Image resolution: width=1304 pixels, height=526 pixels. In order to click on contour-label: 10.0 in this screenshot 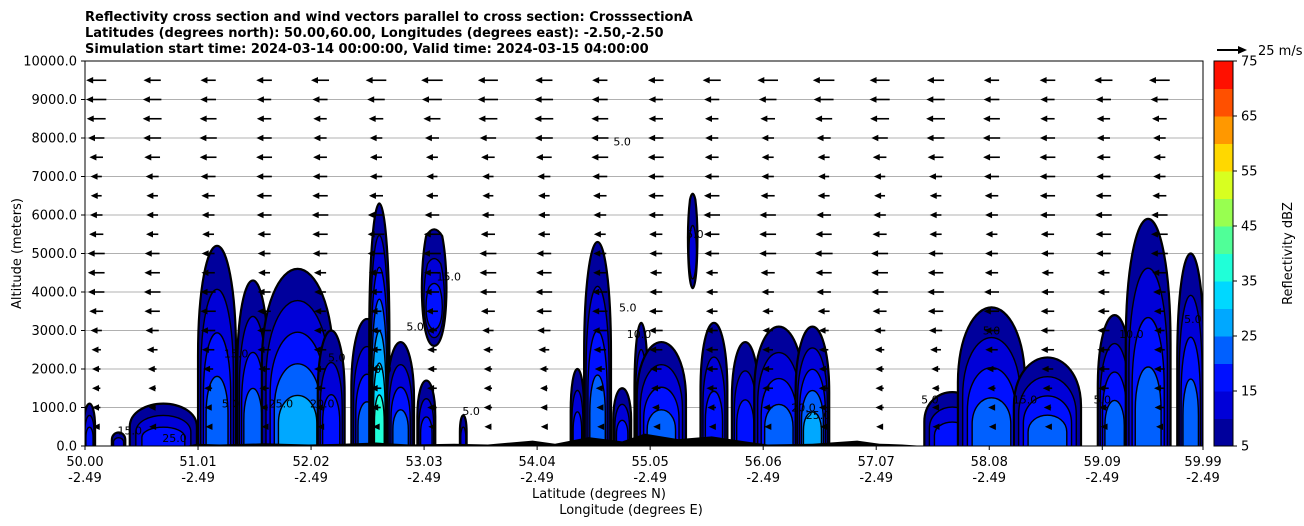, I will do `click(639, 334)`.